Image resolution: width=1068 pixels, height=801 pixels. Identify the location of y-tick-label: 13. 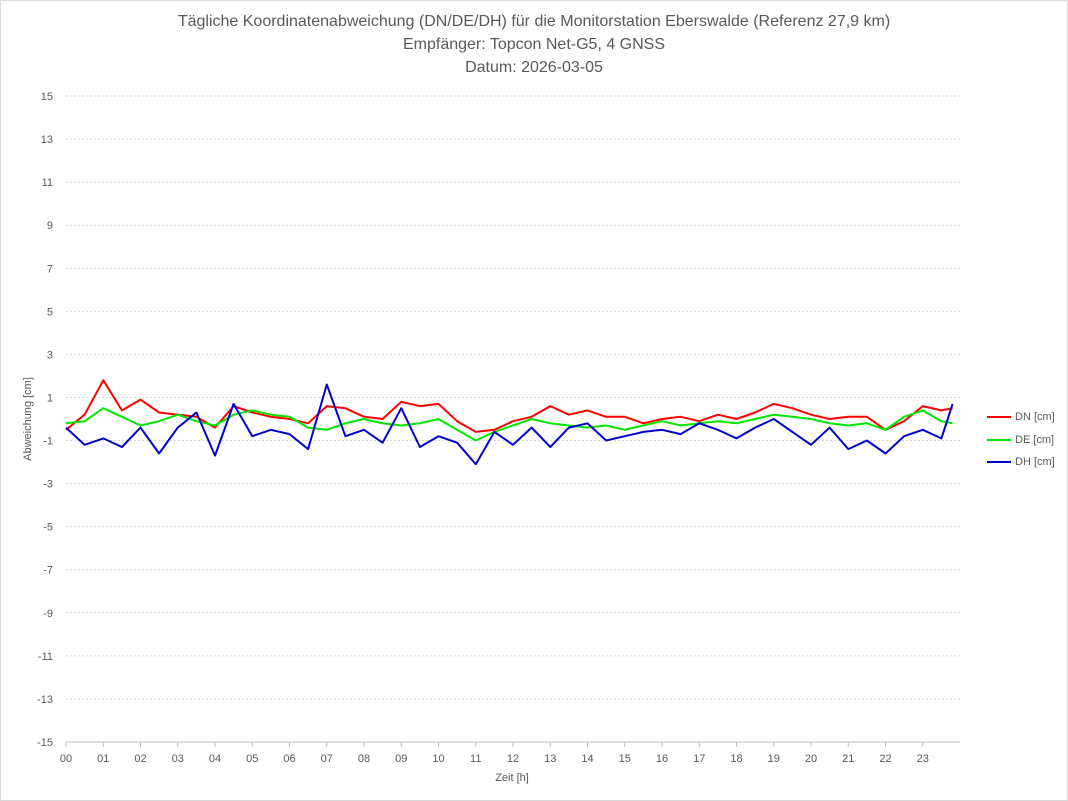
(47, 140).